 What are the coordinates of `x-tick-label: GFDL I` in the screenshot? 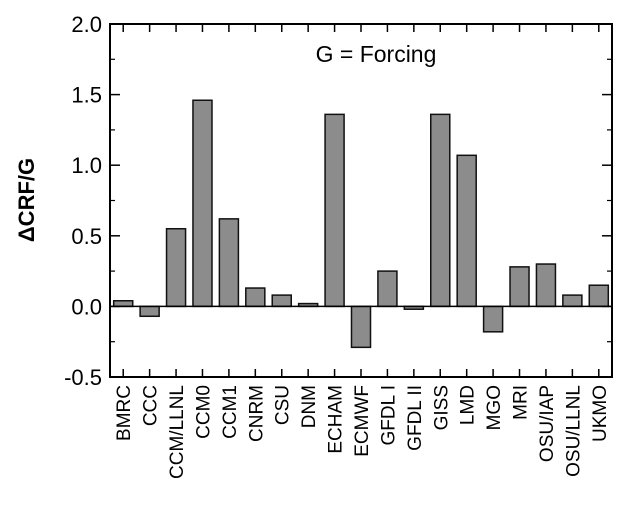 It's located at (388, 415).